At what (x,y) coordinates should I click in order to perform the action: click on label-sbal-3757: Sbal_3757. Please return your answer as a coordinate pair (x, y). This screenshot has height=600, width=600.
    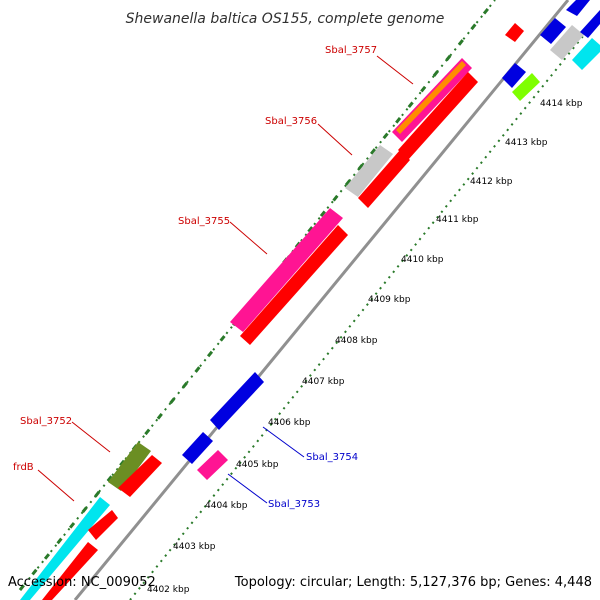
    Looking at the image, I should click on (351, 50).